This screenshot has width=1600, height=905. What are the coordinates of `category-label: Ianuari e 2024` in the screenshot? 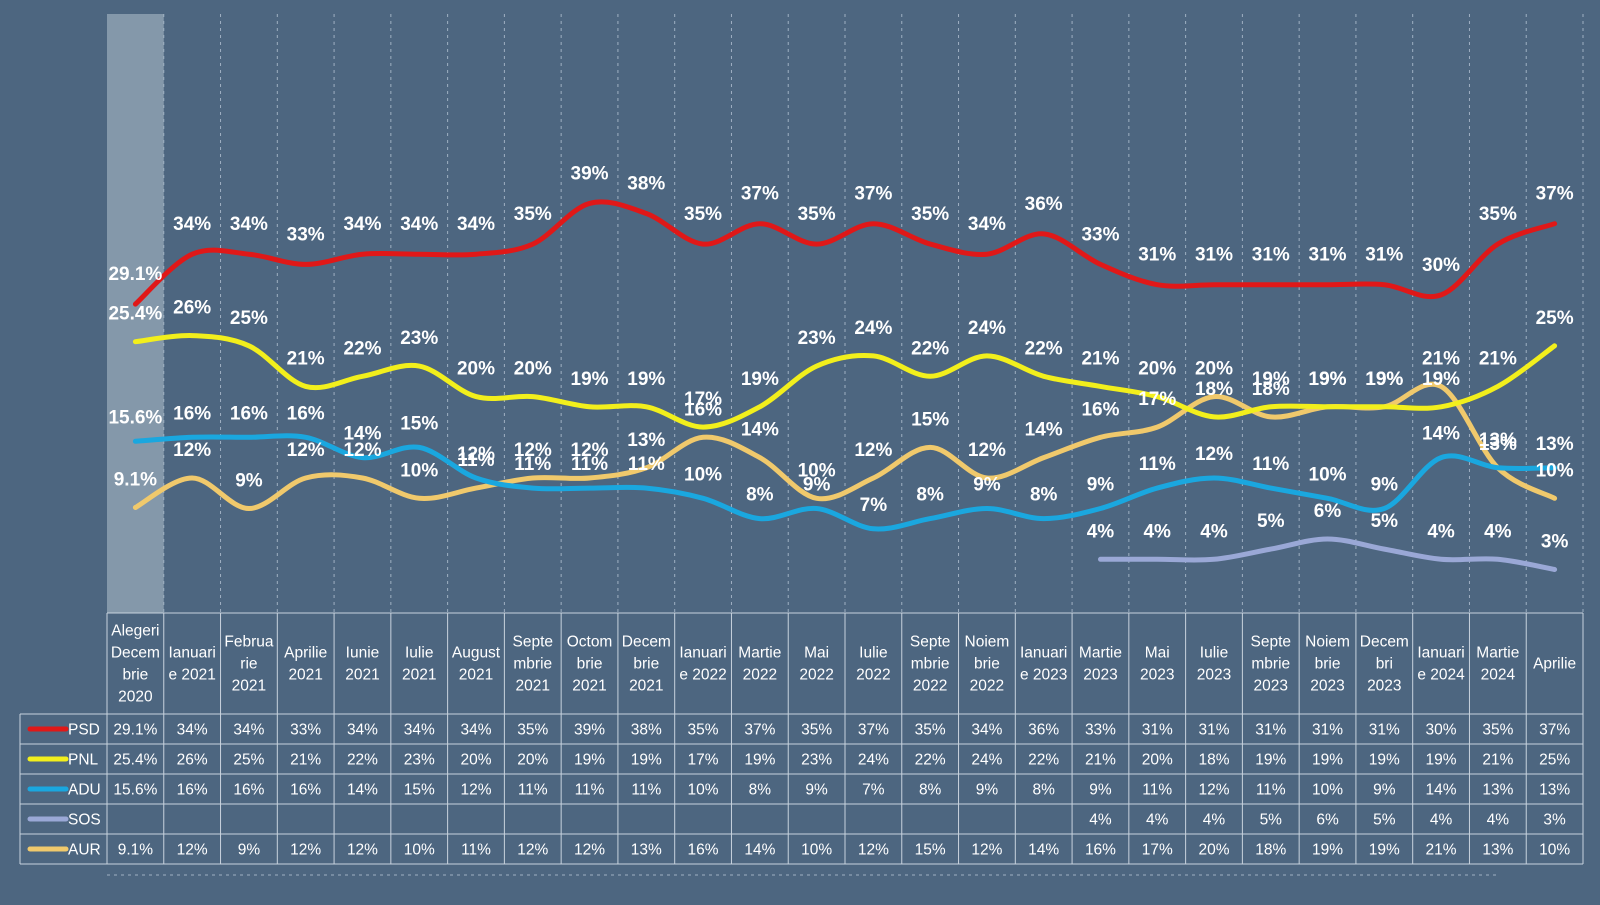 It's located at (1441, 664).